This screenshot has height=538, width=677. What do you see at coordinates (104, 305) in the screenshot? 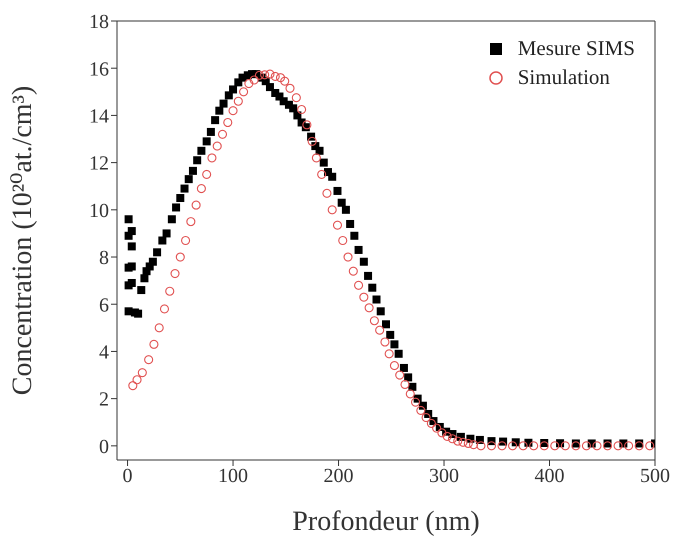
I see `y-tick-label: 6` at bounding box center [104, 305].